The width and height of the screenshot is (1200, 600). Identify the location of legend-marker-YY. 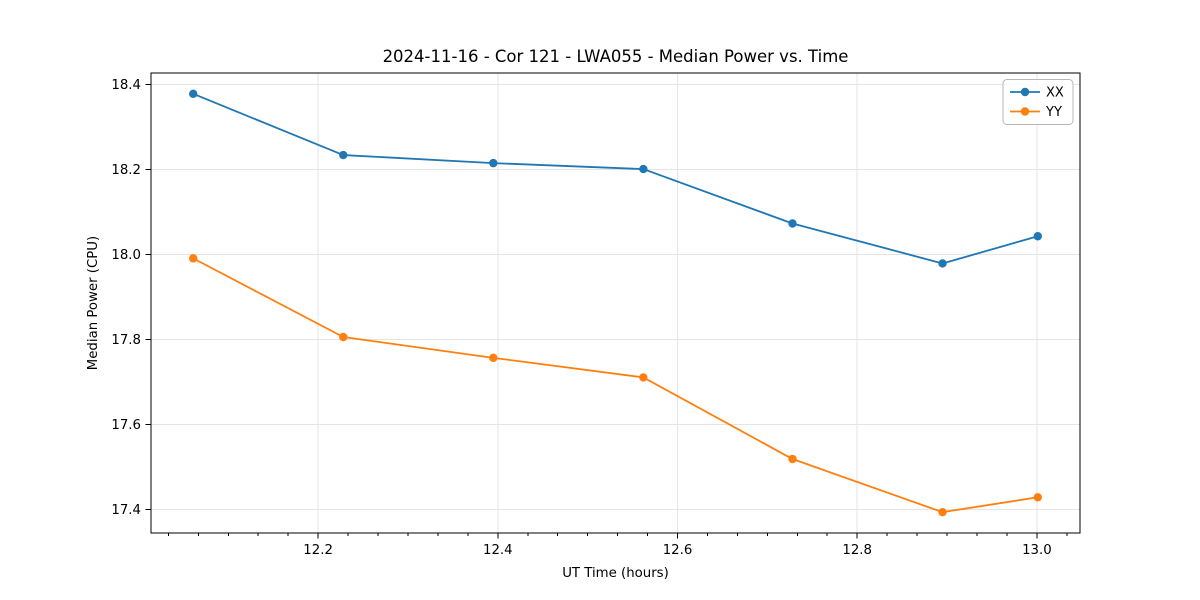
(1025, 111).